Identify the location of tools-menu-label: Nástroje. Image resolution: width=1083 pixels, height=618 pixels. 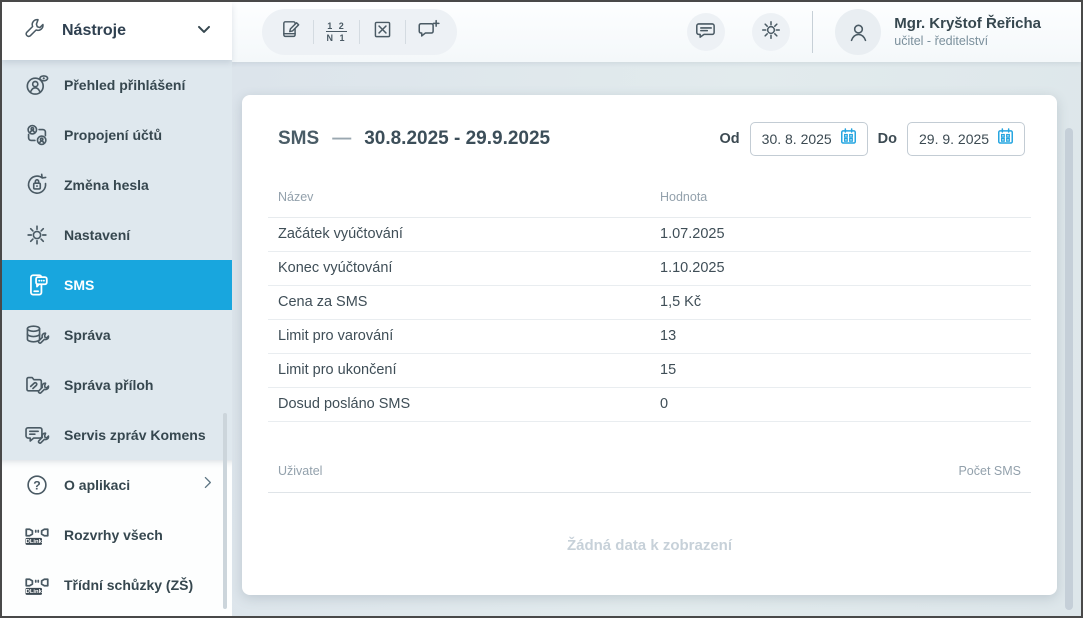
(94, 30).